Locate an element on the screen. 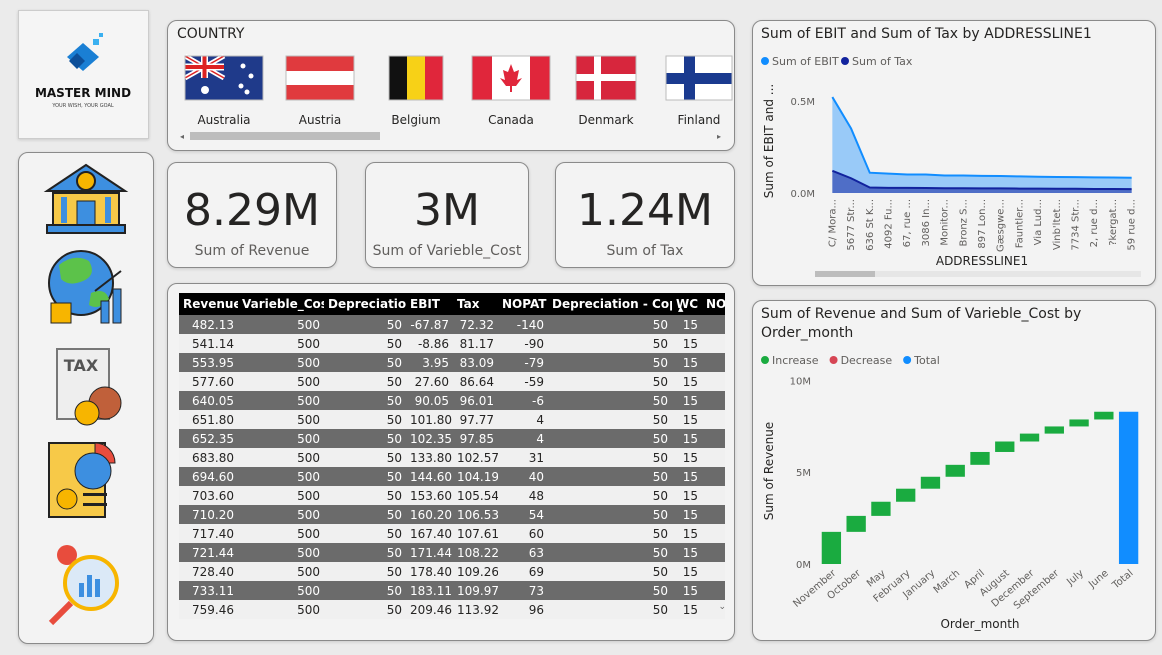 Image resolution: width=1162 pixels, height=655 pixels. table-row: 482.13 500 50 -67.87 72.32 -140 50 15 is located at coordinates (452, 324).